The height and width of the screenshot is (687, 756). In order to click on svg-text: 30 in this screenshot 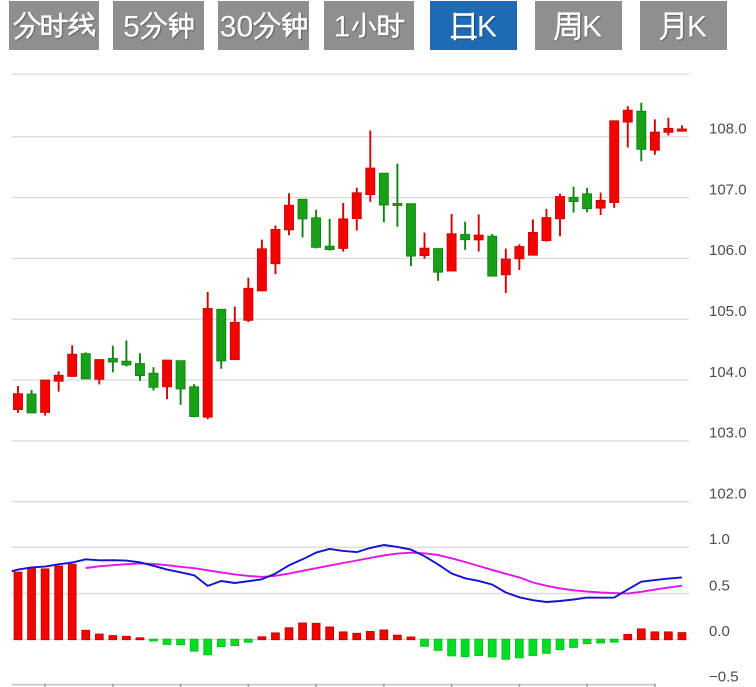, I will do `click(236, 27)`.